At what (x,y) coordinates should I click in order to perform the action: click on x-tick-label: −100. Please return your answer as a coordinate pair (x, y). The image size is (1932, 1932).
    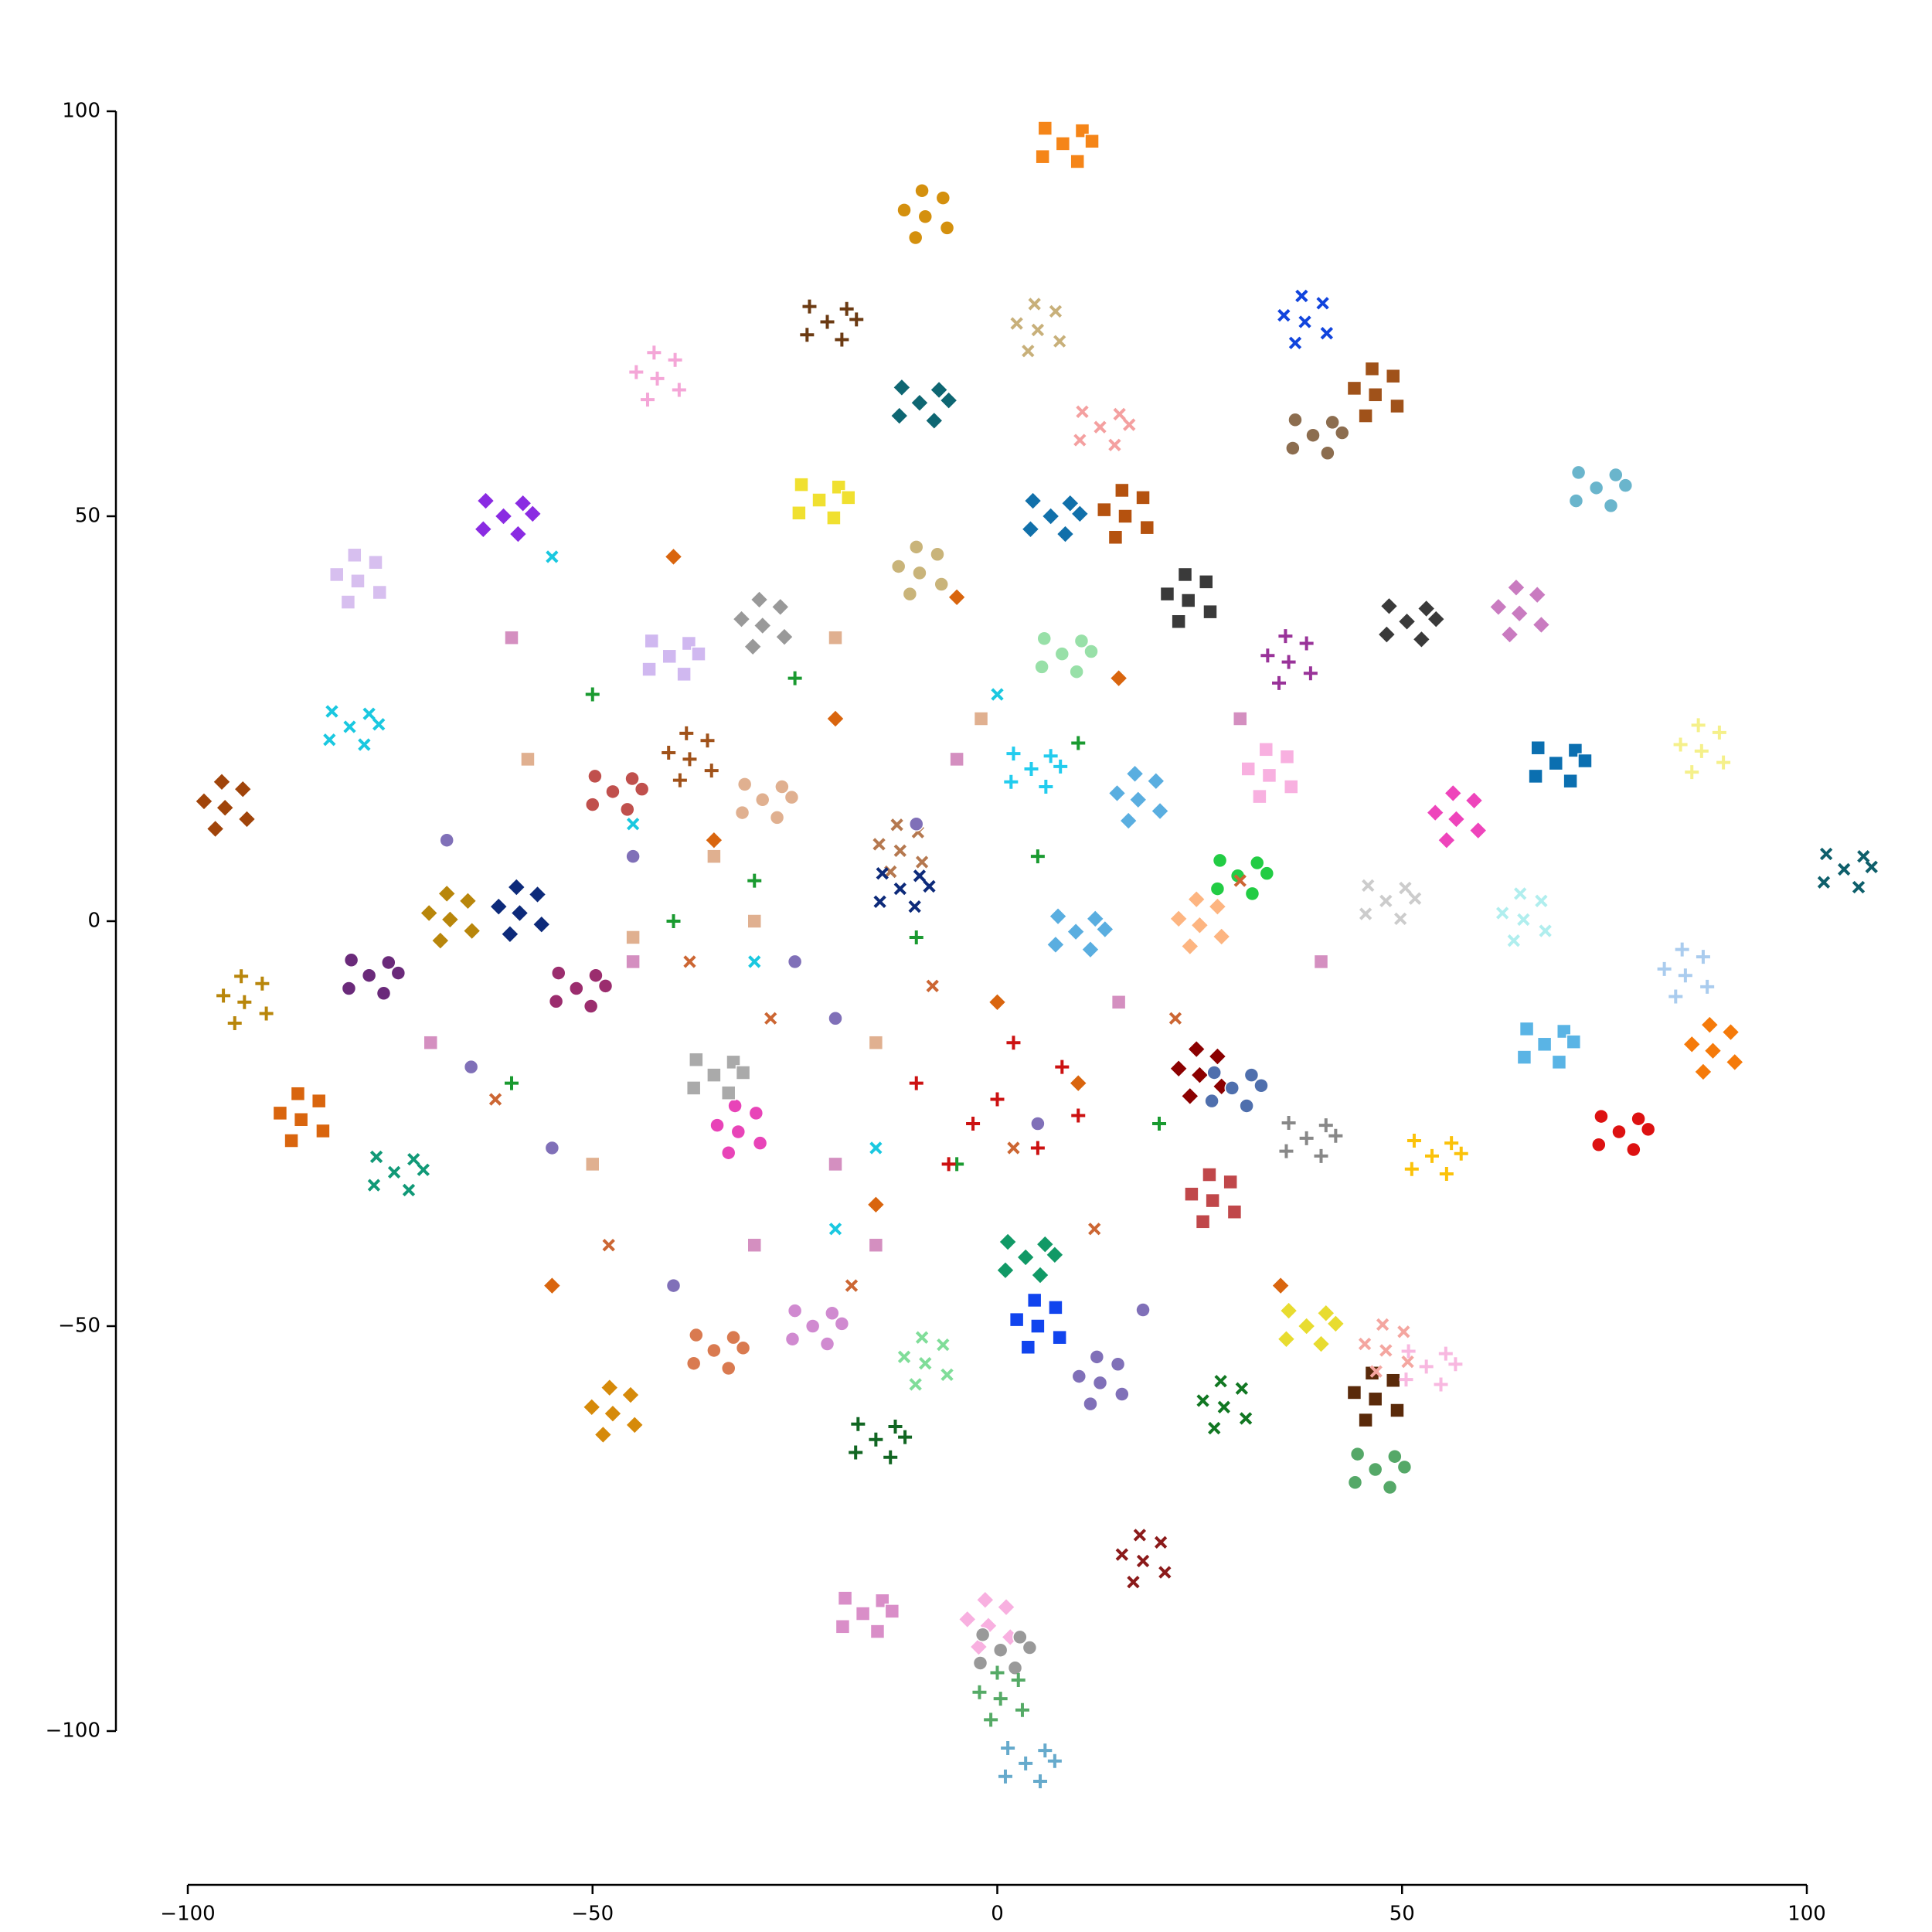
    Looking at the image, I should click on (188, 1914).